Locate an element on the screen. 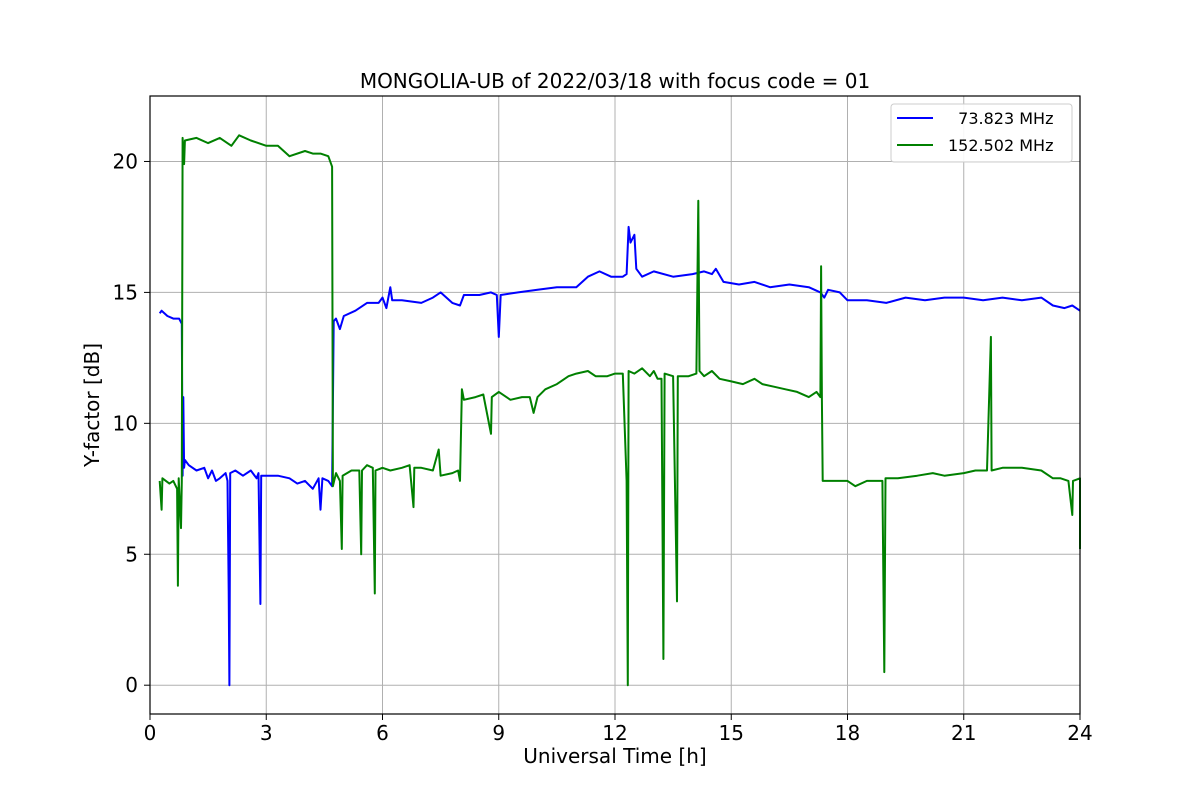  x-tick-label: 15 is located at coordinates (731, 733).